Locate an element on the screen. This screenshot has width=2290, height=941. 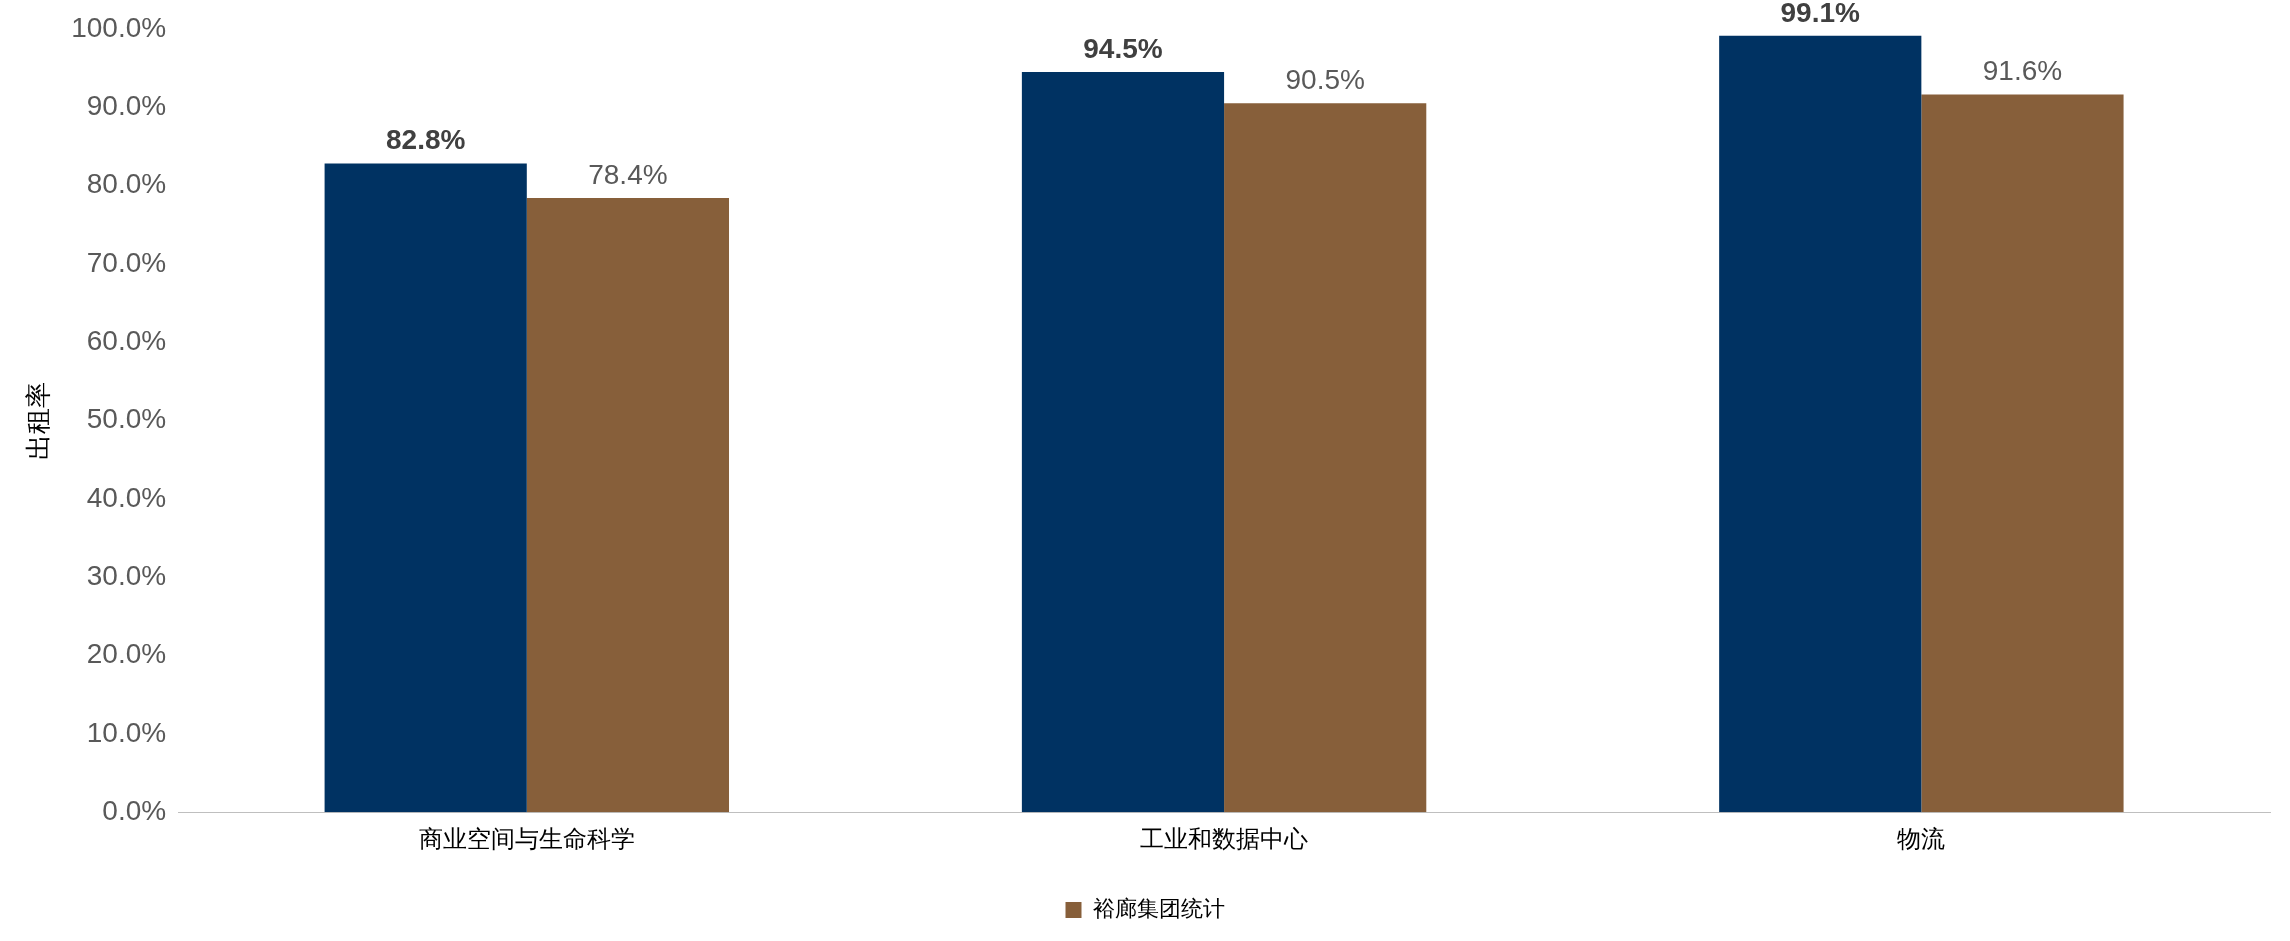
data-label: 78.4% is located at coordinates (628, 174).